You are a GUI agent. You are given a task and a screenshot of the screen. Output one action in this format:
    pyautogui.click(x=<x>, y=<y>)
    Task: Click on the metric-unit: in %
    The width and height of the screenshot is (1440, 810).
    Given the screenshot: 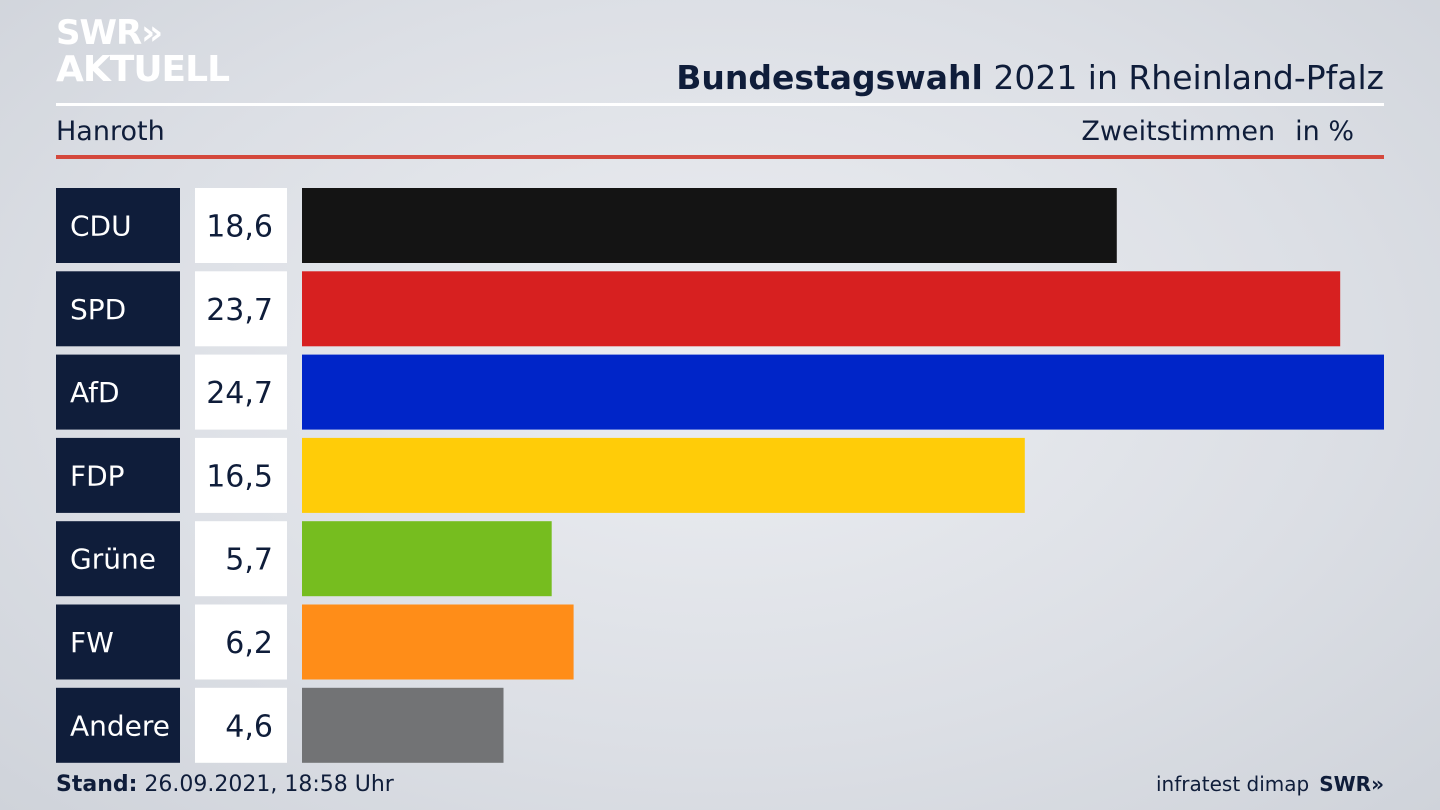 What is the action you would take?
    pyautogui.click(x=1324, y=131)
    